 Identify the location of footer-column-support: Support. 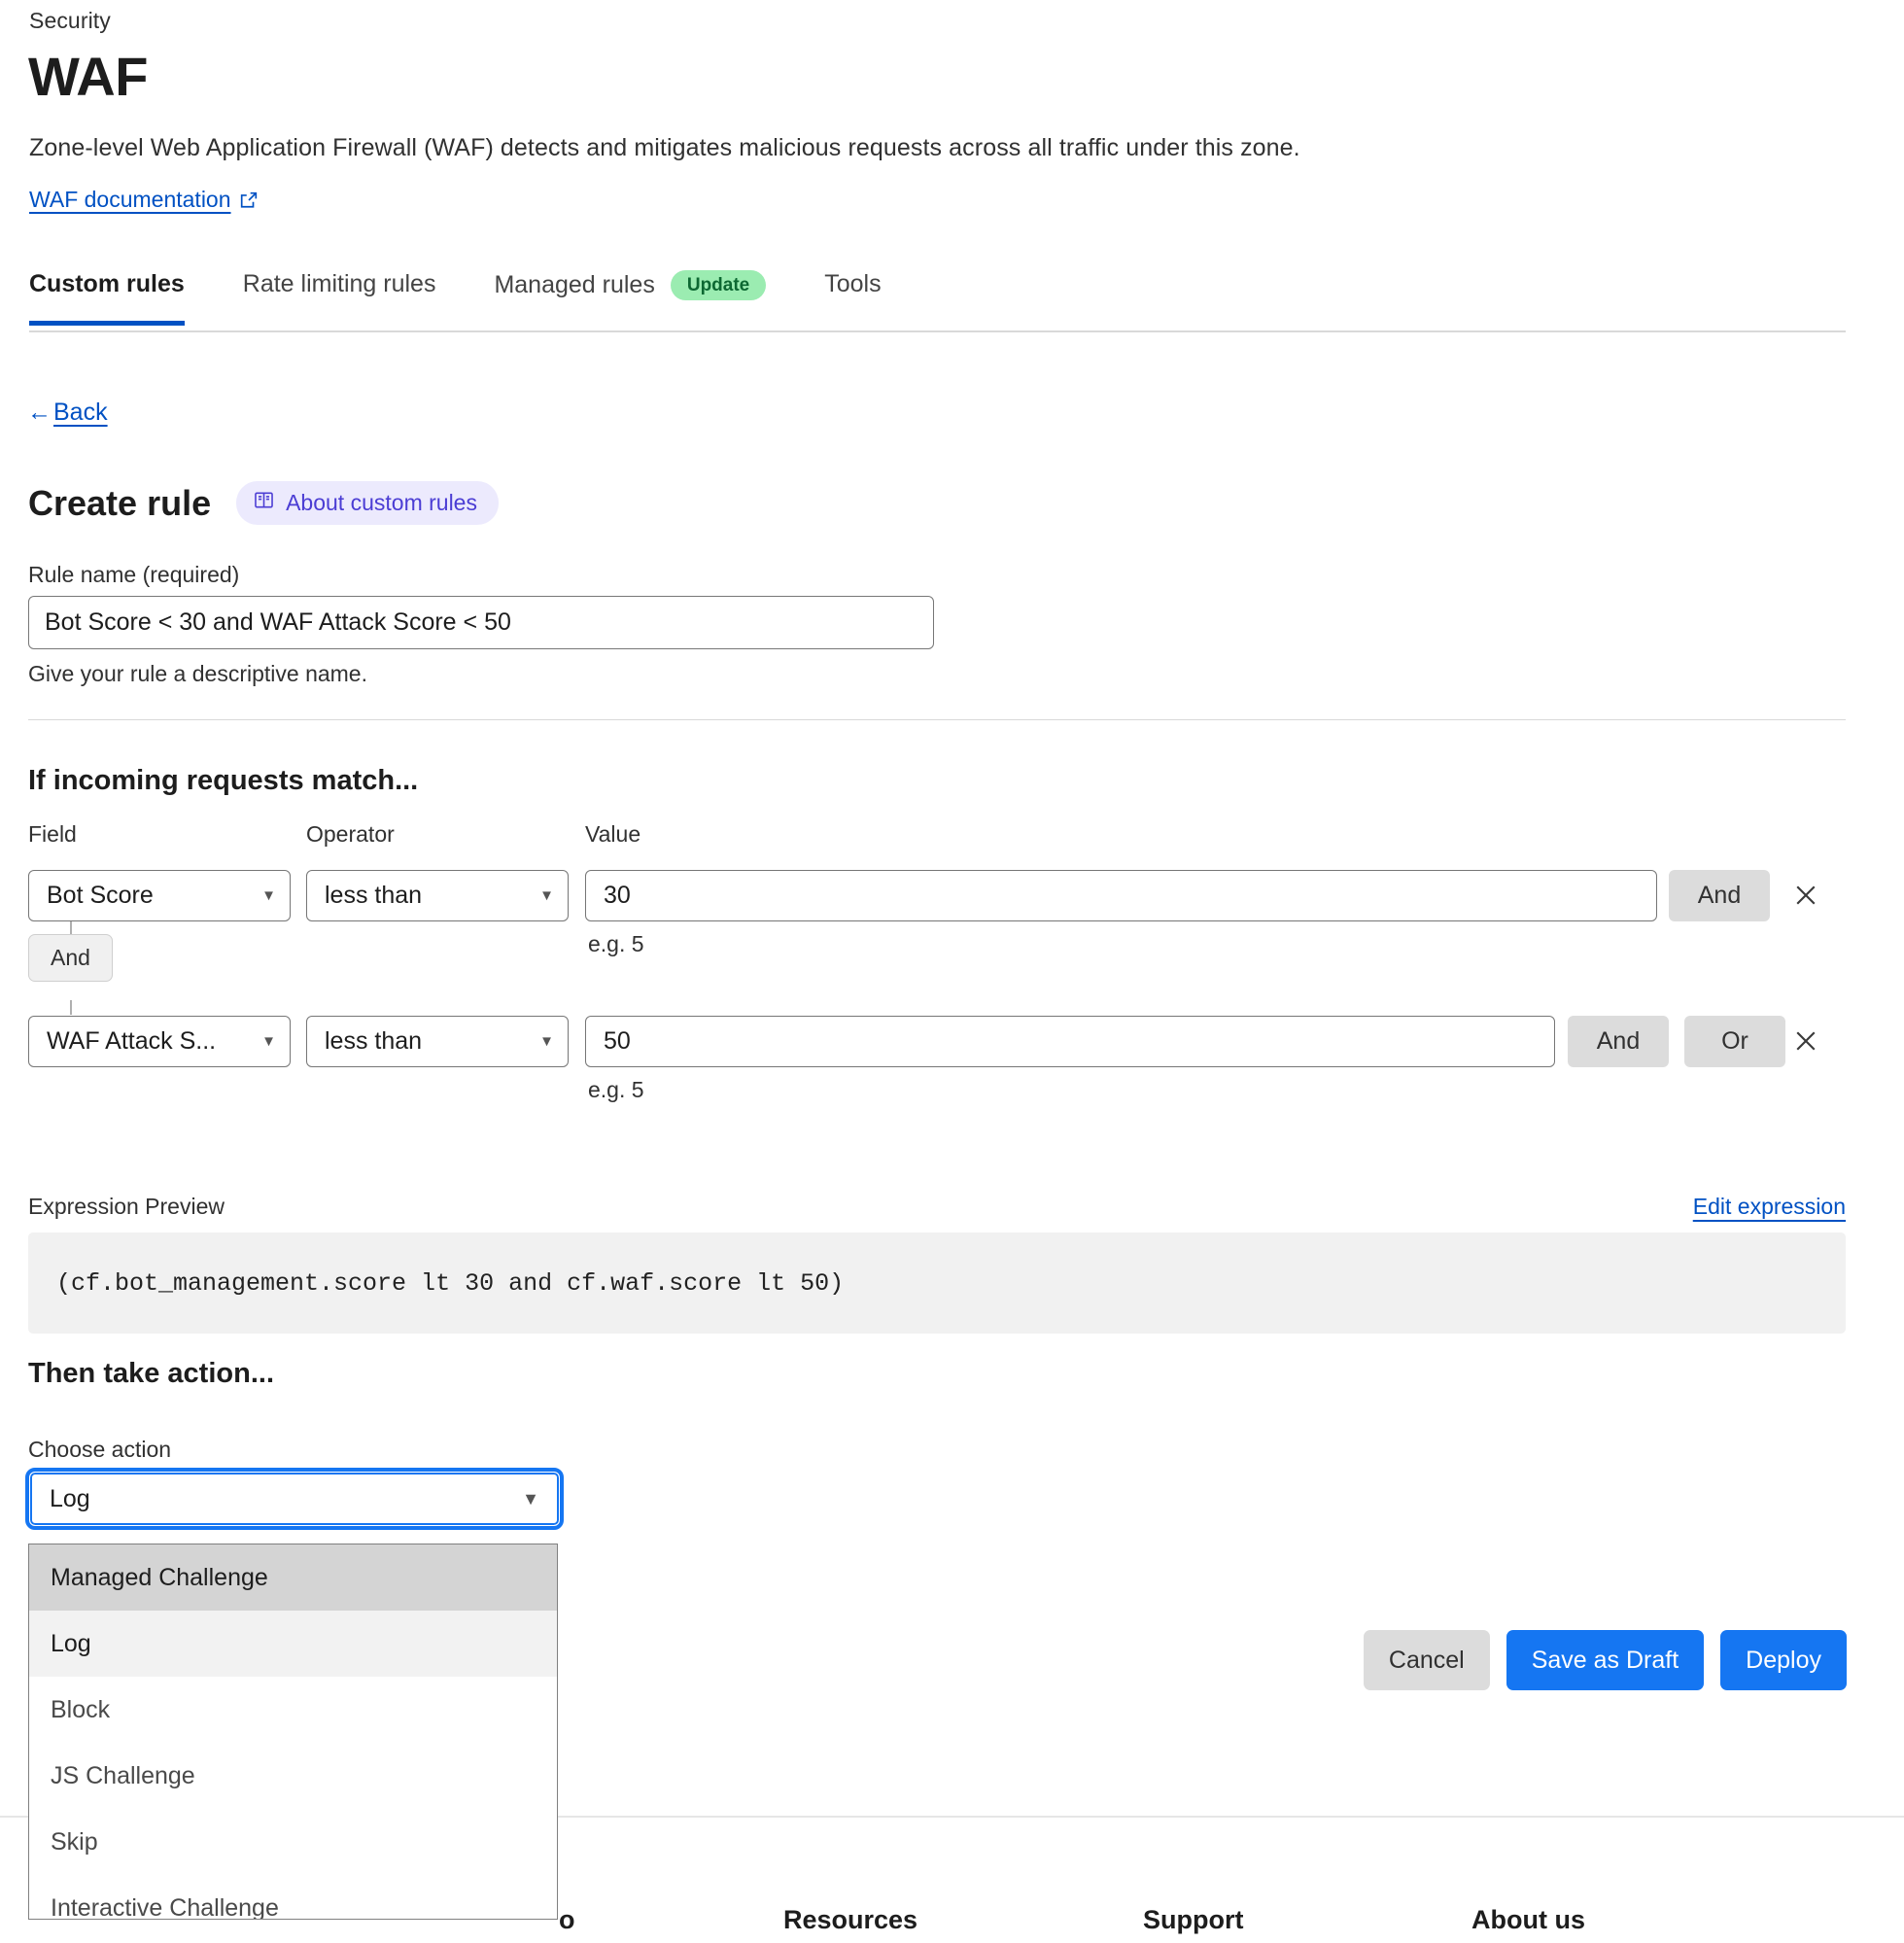
(1193, 1919).